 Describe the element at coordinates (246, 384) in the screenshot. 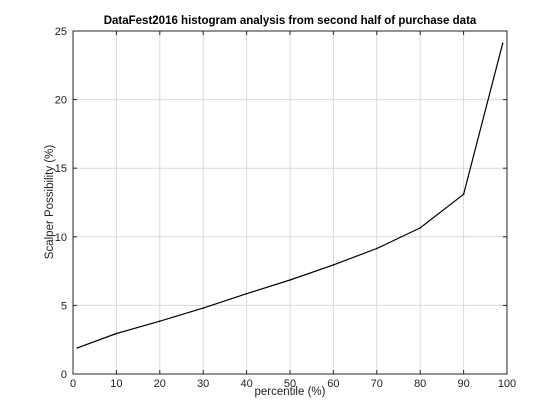

I see `x-tick-label: 40` at that location.